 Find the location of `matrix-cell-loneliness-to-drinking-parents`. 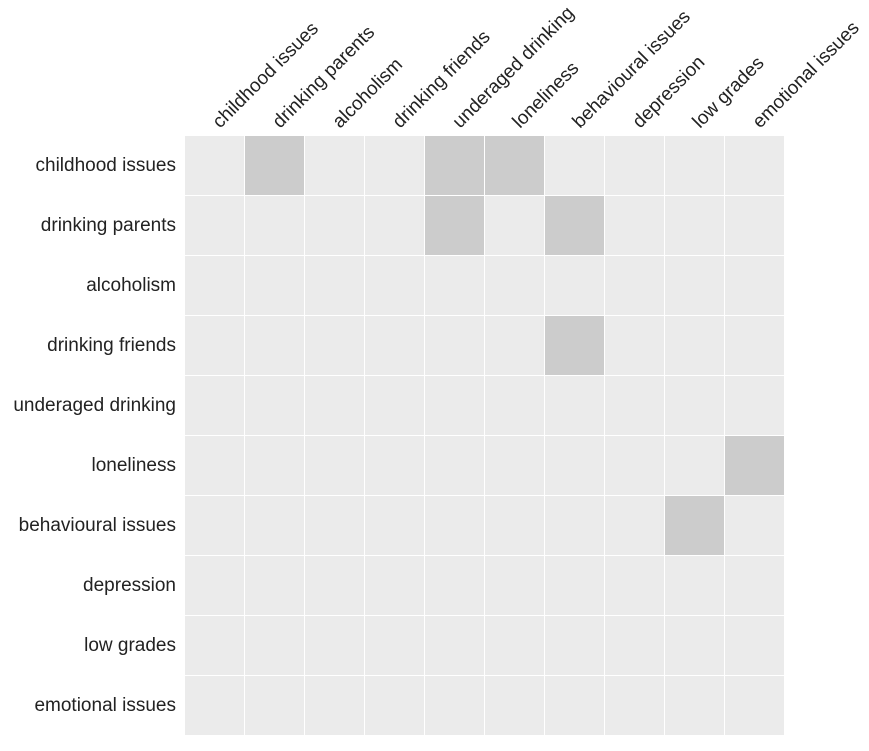

matrix-cell-loneliness-to-drinking-parents is located at coordinates (274, 465).